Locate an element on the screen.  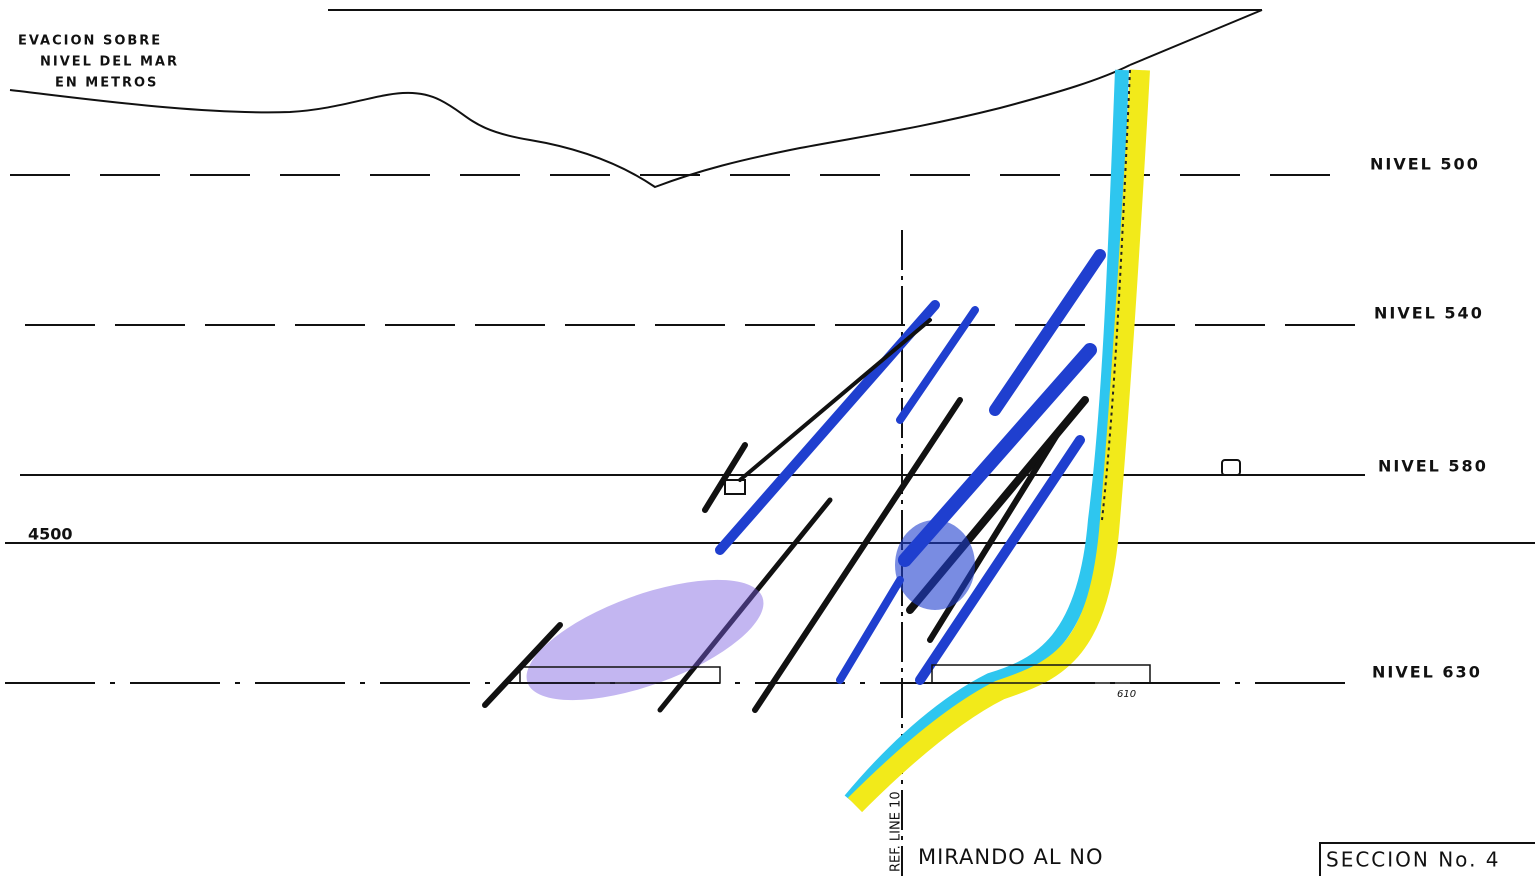
surface-profile is located at coordinates (570, 126).